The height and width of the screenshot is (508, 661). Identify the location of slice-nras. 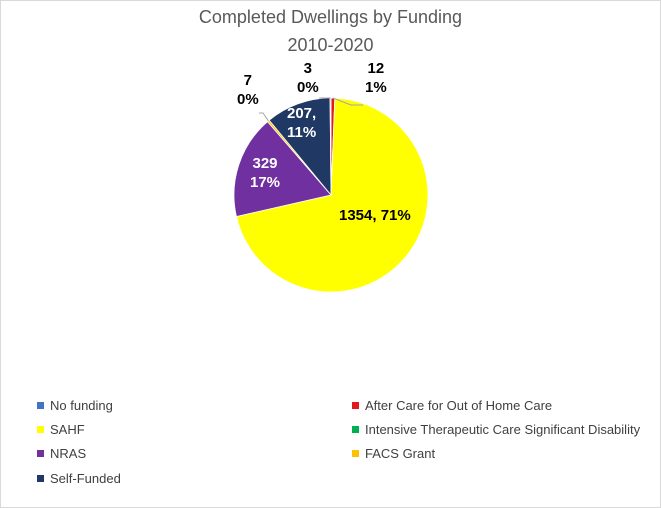
(282, 169).